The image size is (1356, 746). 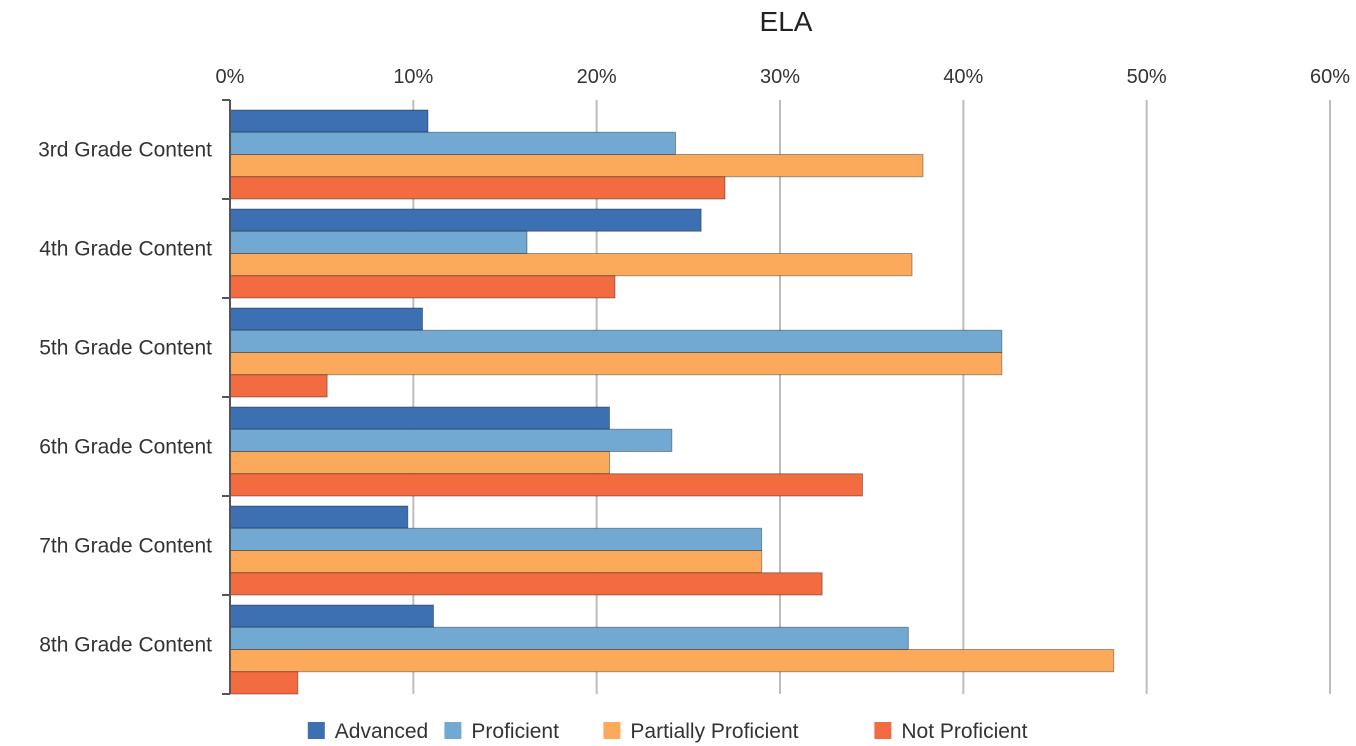 I want to click on category-label: 4th Grade Content, so click(x=125, y=249).